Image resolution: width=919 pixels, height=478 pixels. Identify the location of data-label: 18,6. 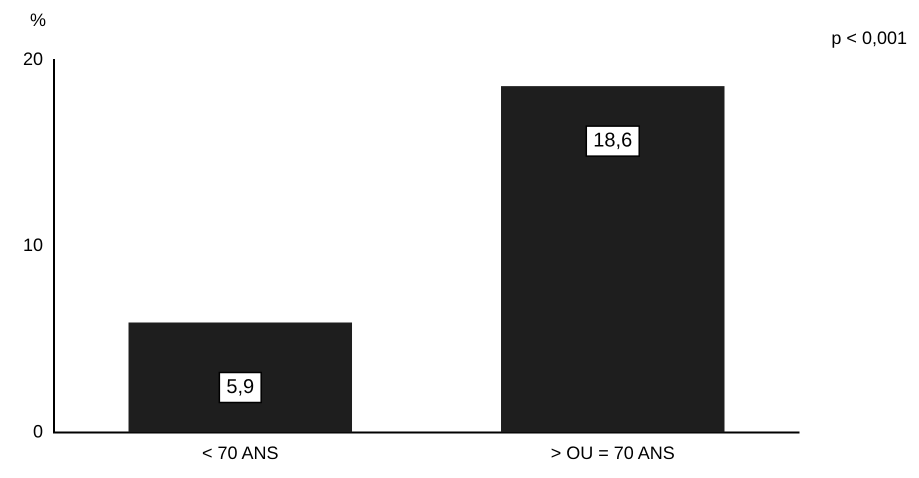
(612, 141).